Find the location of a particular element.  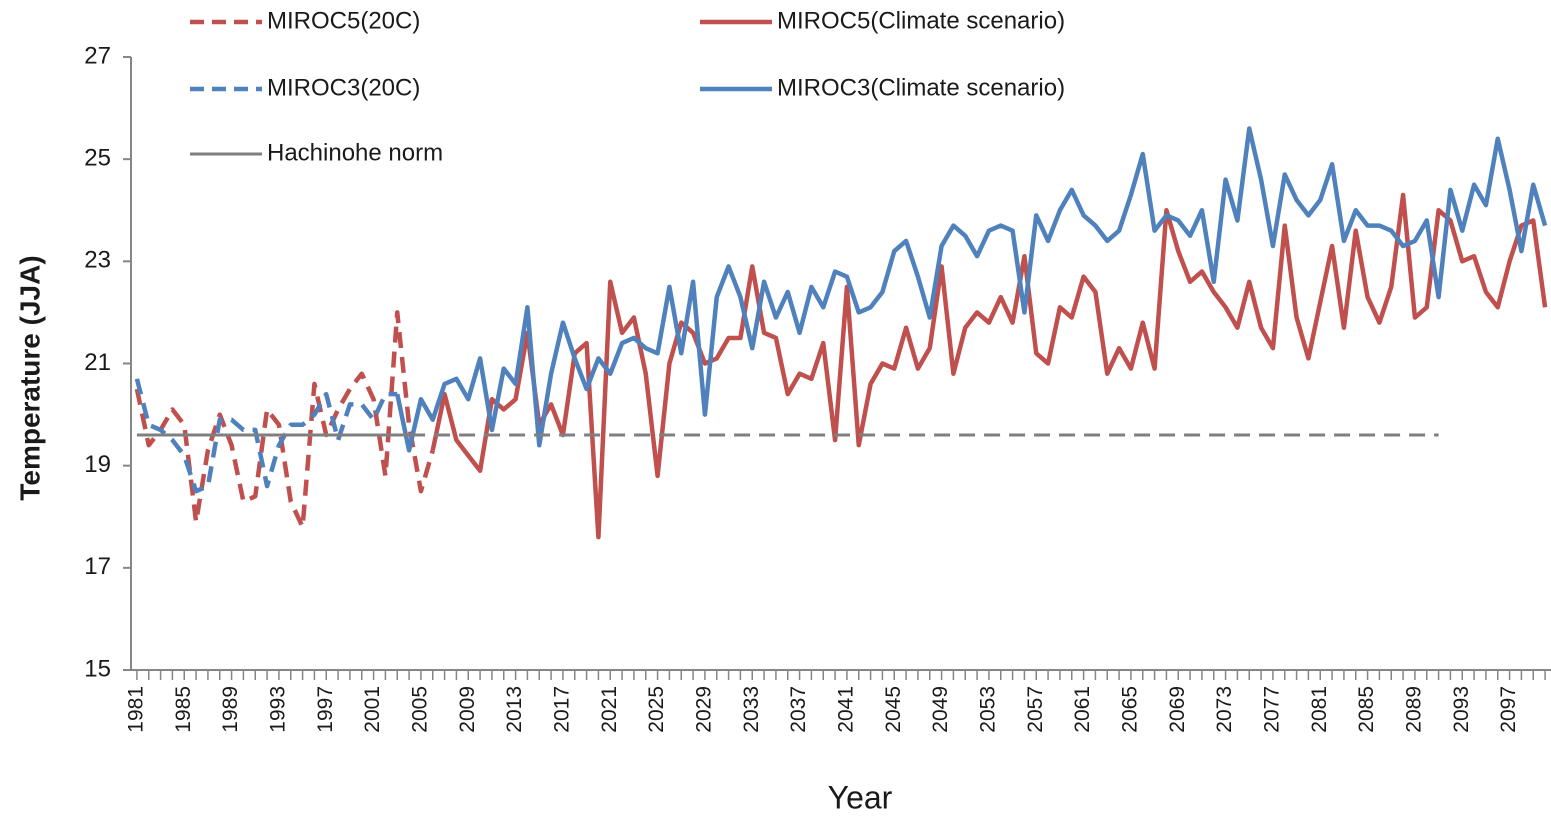

x-tick-label: 1997 is located at coordinates (325, 709).